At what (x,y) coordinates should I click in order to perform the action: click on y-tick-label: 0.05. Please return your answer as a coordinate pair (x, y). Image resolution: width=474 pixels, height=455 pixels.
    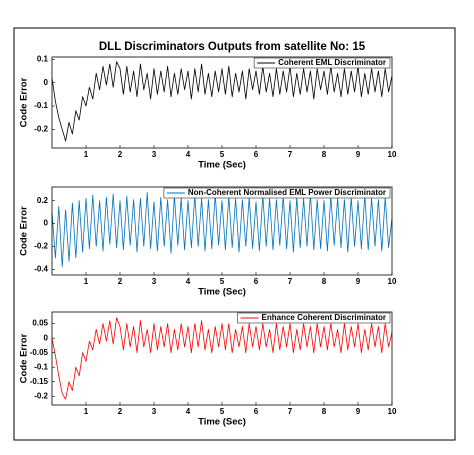
    Looking at the image, I should click on (40, 323).